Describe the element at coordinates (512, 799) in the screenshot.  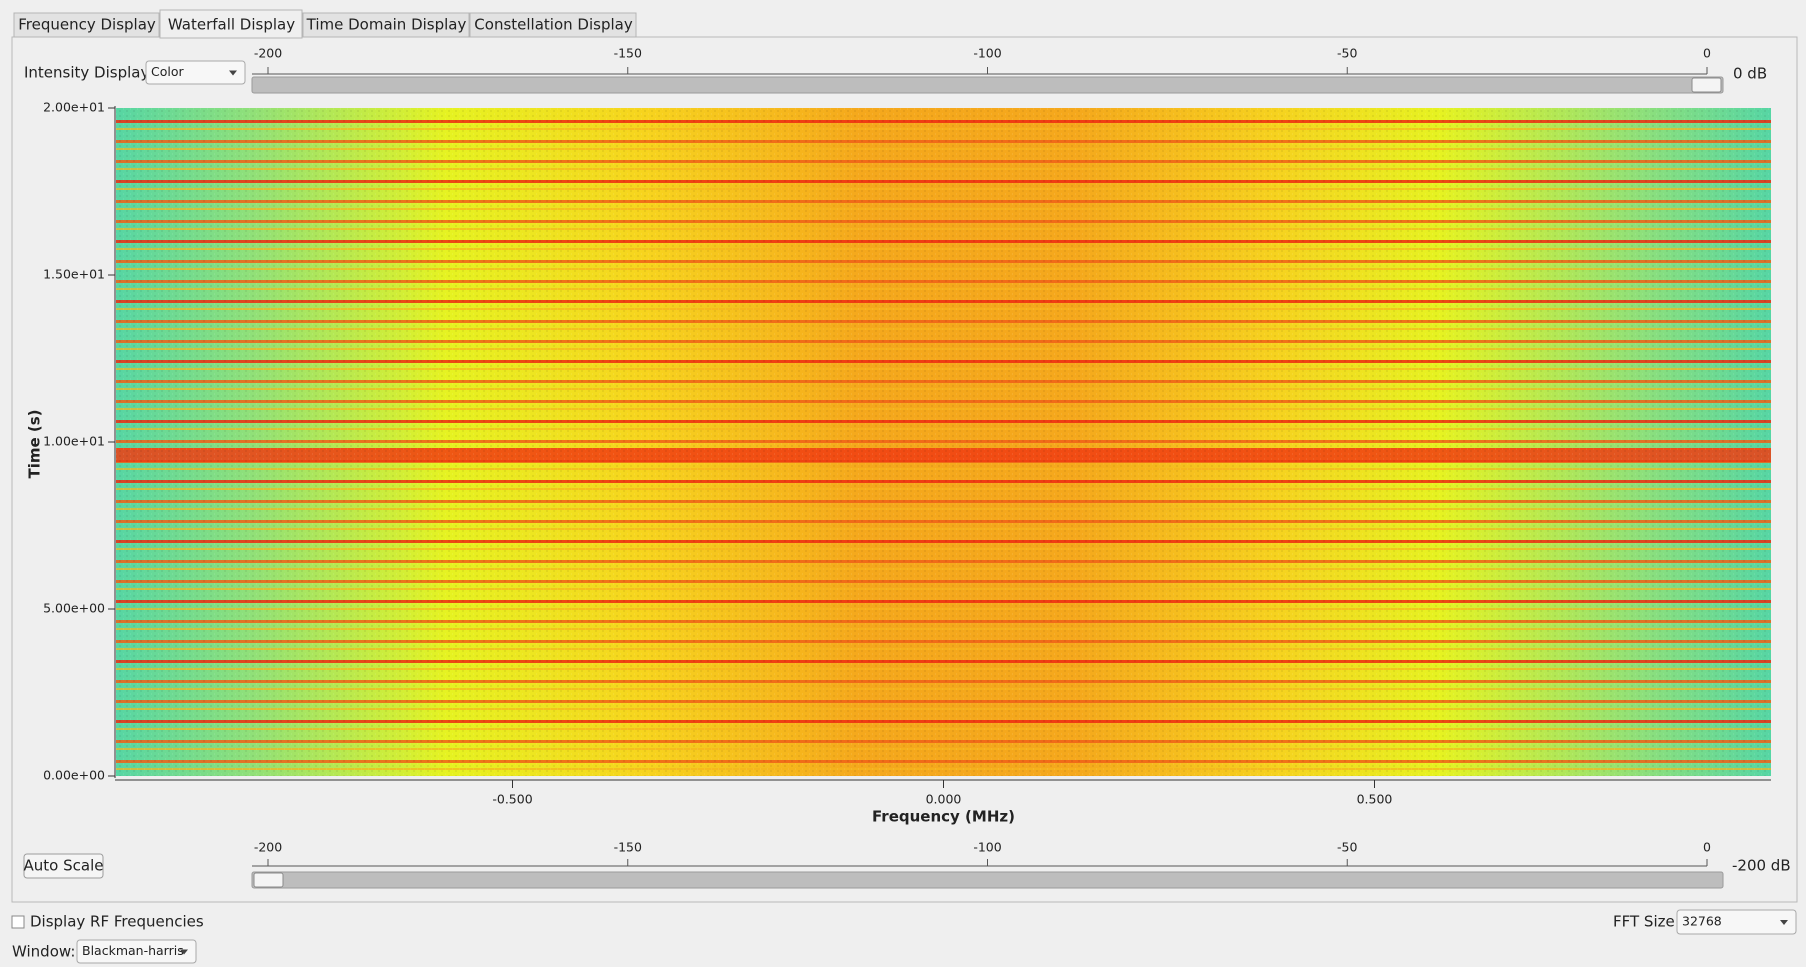
I see `x-tick-label: -0.500` at that location.